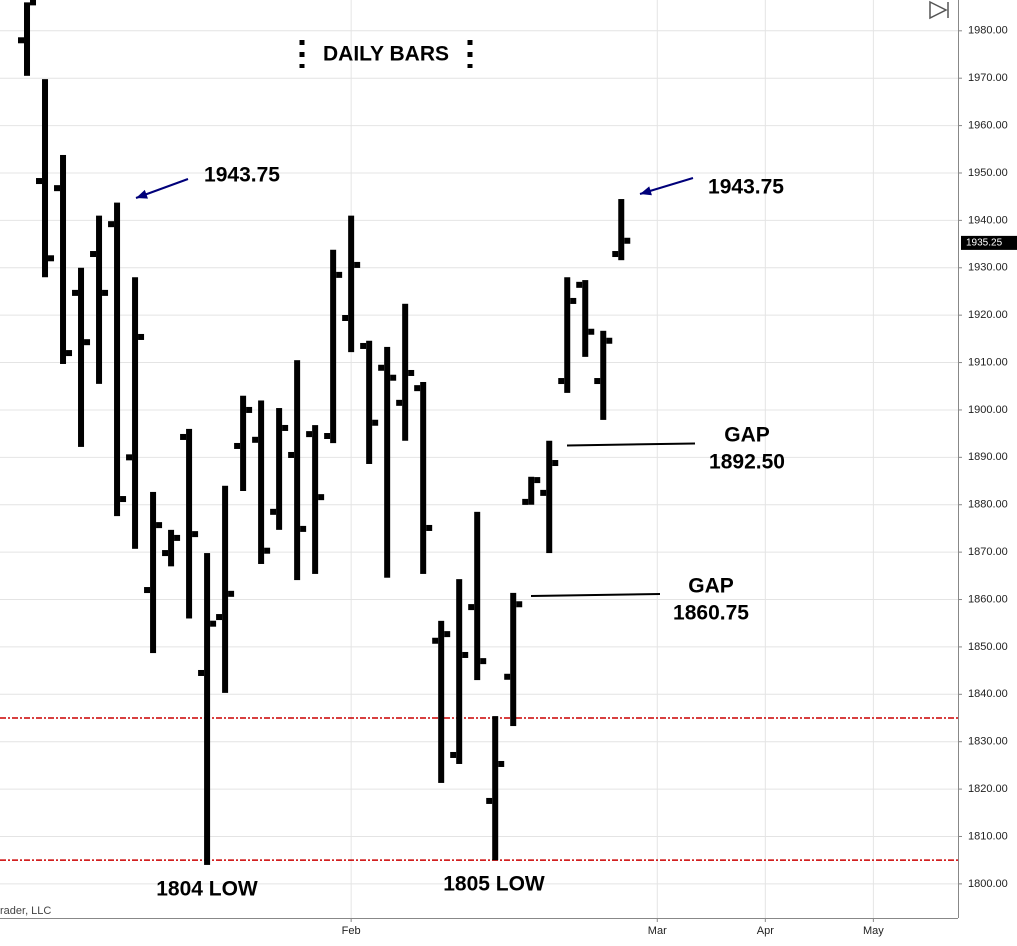 Image resolution: width=1017 pixels, height=946 pixels. What do you see at coordinates (988, 457) in the screenshot?
I see `y-tick-label: 1890.00` at bounding box center [988, 457].